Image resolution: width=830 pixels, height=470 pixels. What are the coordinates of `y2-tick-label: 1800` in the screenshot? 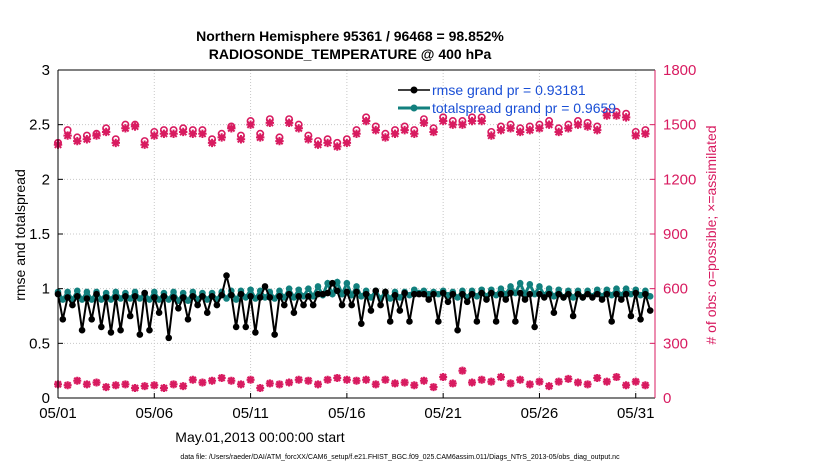 It's located at (679, 70).